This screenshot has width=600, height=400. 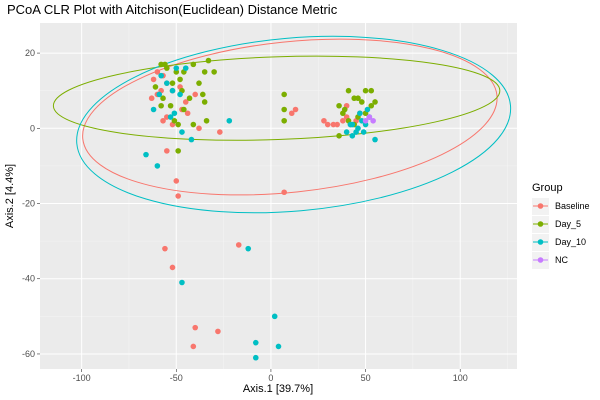 What do you see at coordinates (366, 378) in the screenshot?
I see `x-tick-label: 50` at bounding box center [366, 378].